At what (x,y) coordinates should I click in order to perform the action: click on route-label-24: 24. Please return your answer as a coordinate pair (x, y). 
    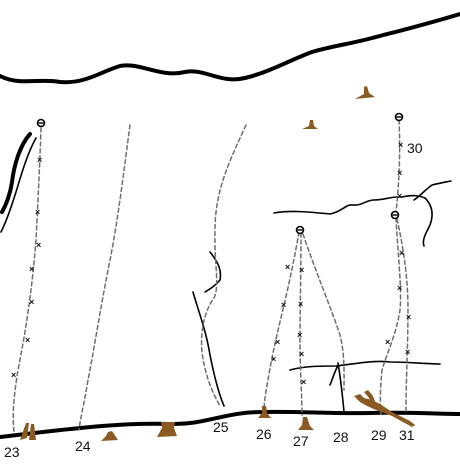
    Looking at the image, I should click on (83, 446).